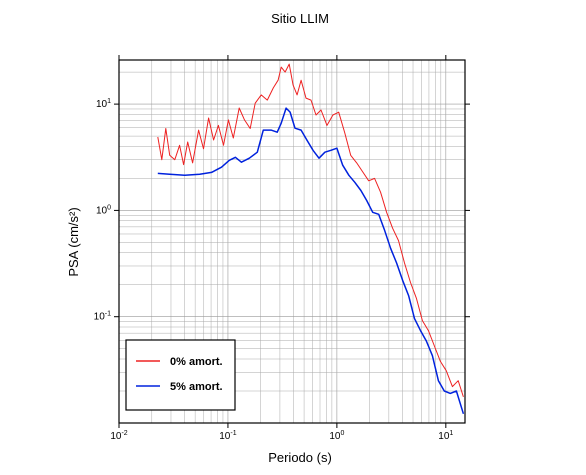 The height and width of the screenshot is (475, 586). What do you see at coordinates (73, 241) in the screenshot?
I see `y-axis-label: PSA (cm/s²)` at bounding box center [73, 241].